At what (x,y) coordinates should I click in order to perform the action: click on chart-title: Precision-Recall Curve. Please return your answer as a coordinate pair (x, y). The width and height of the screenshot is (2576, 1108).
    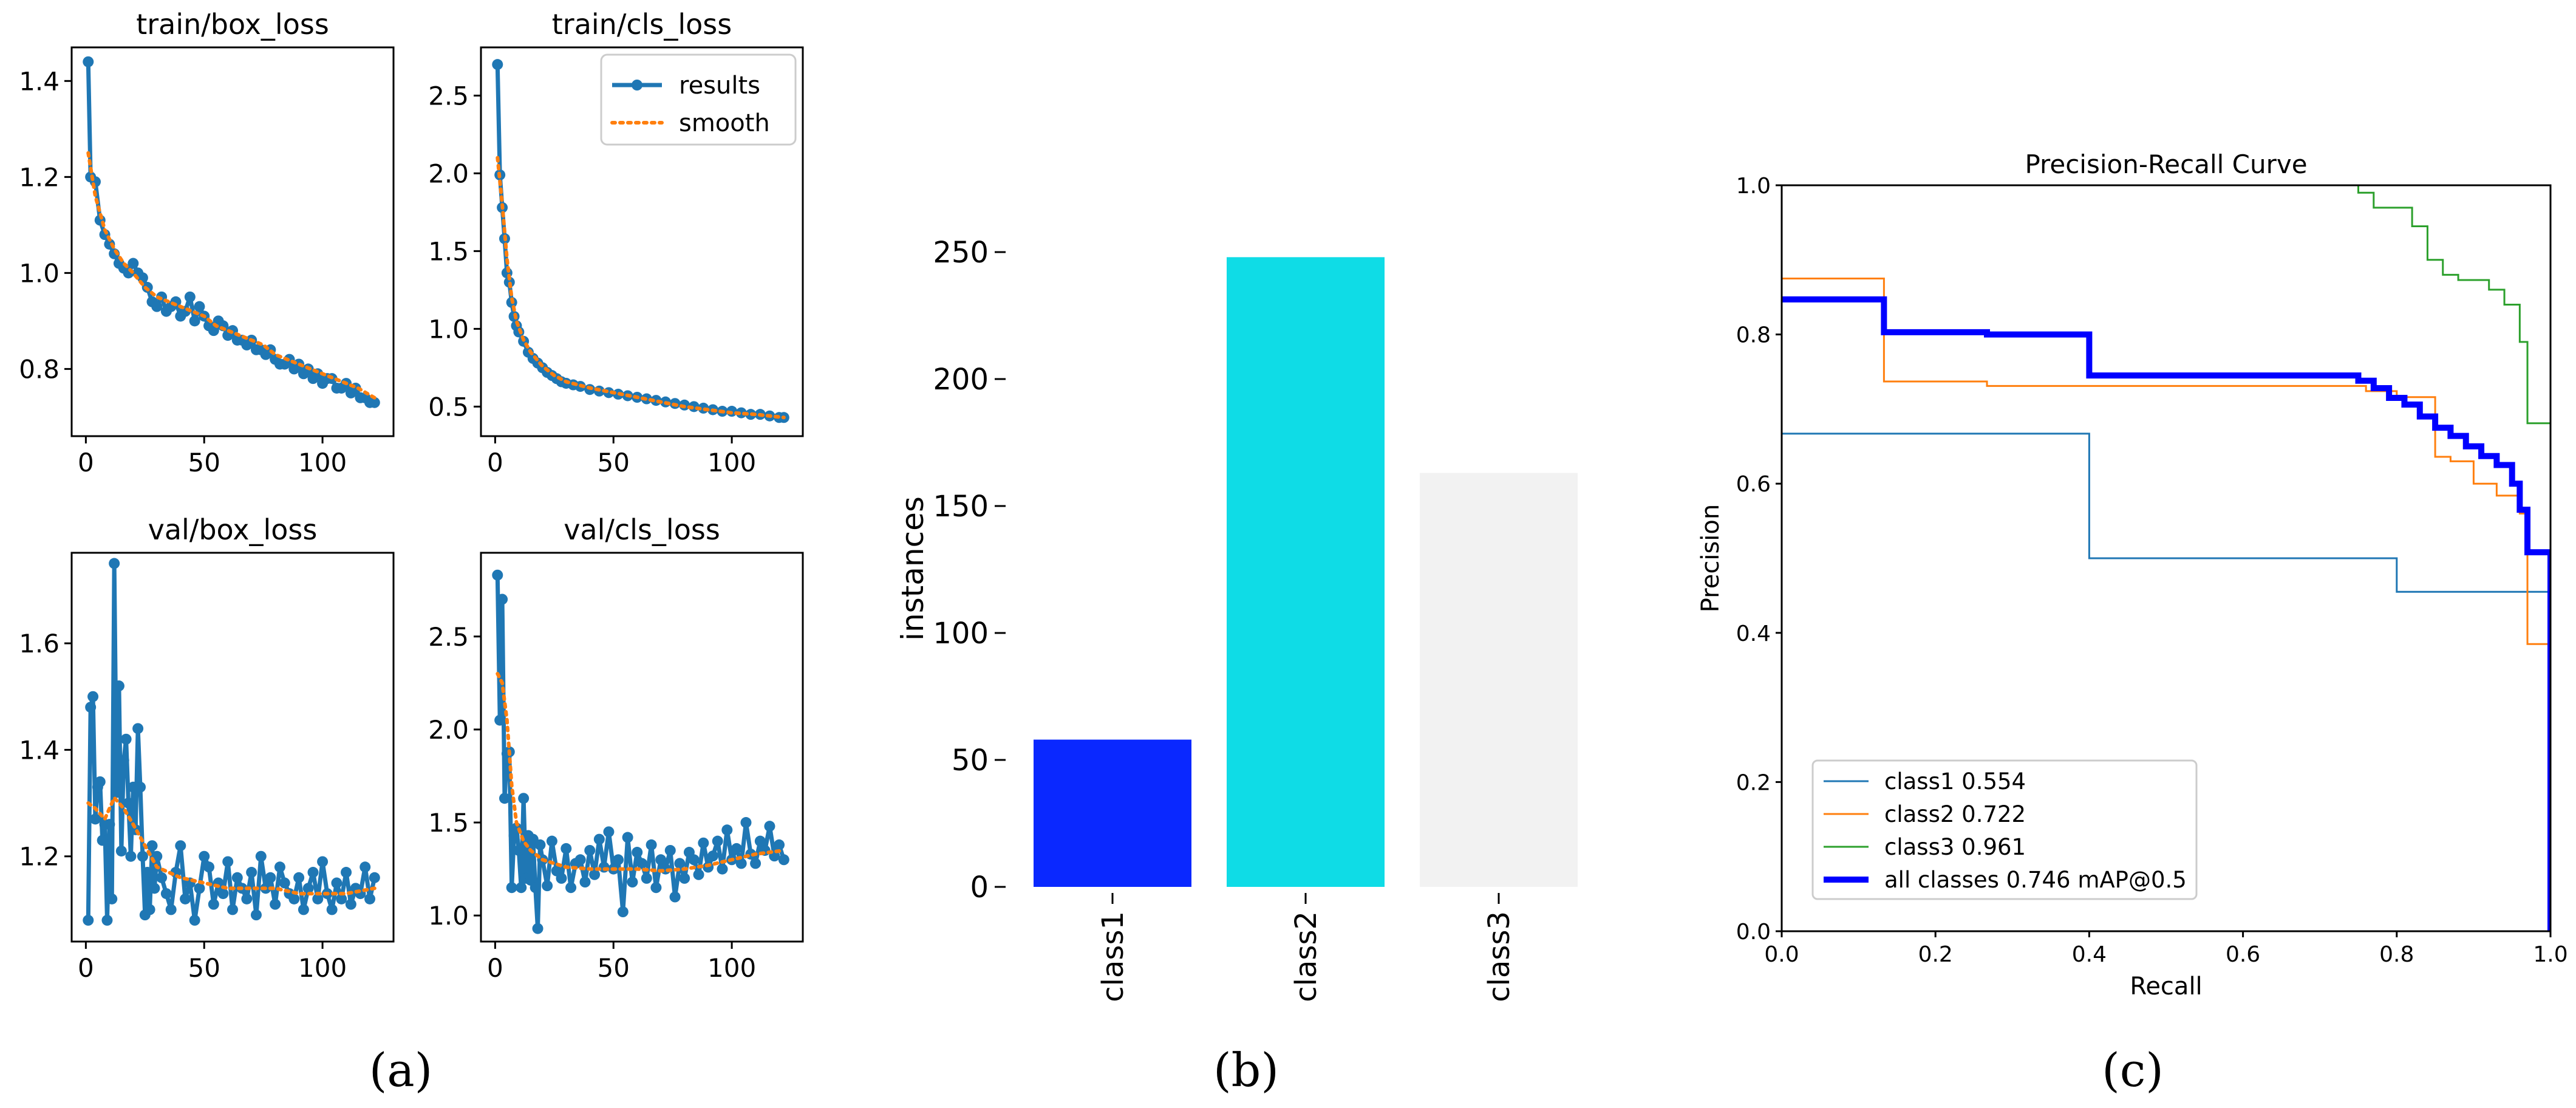
    Looking at the image, I should click on (2166, 164).